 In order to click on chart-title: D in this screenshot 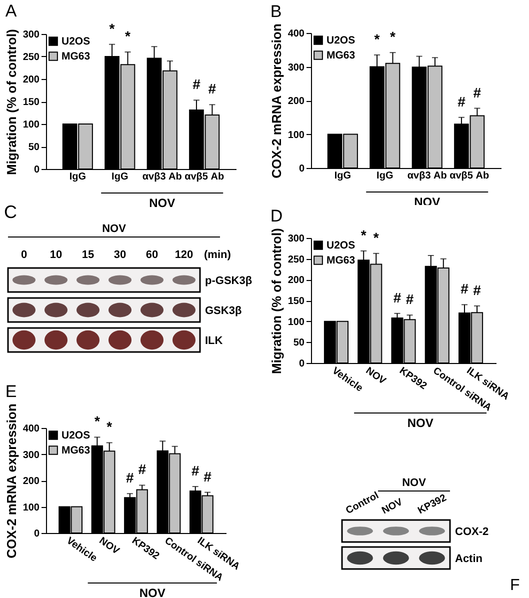, I will do `click(276, 216)`.